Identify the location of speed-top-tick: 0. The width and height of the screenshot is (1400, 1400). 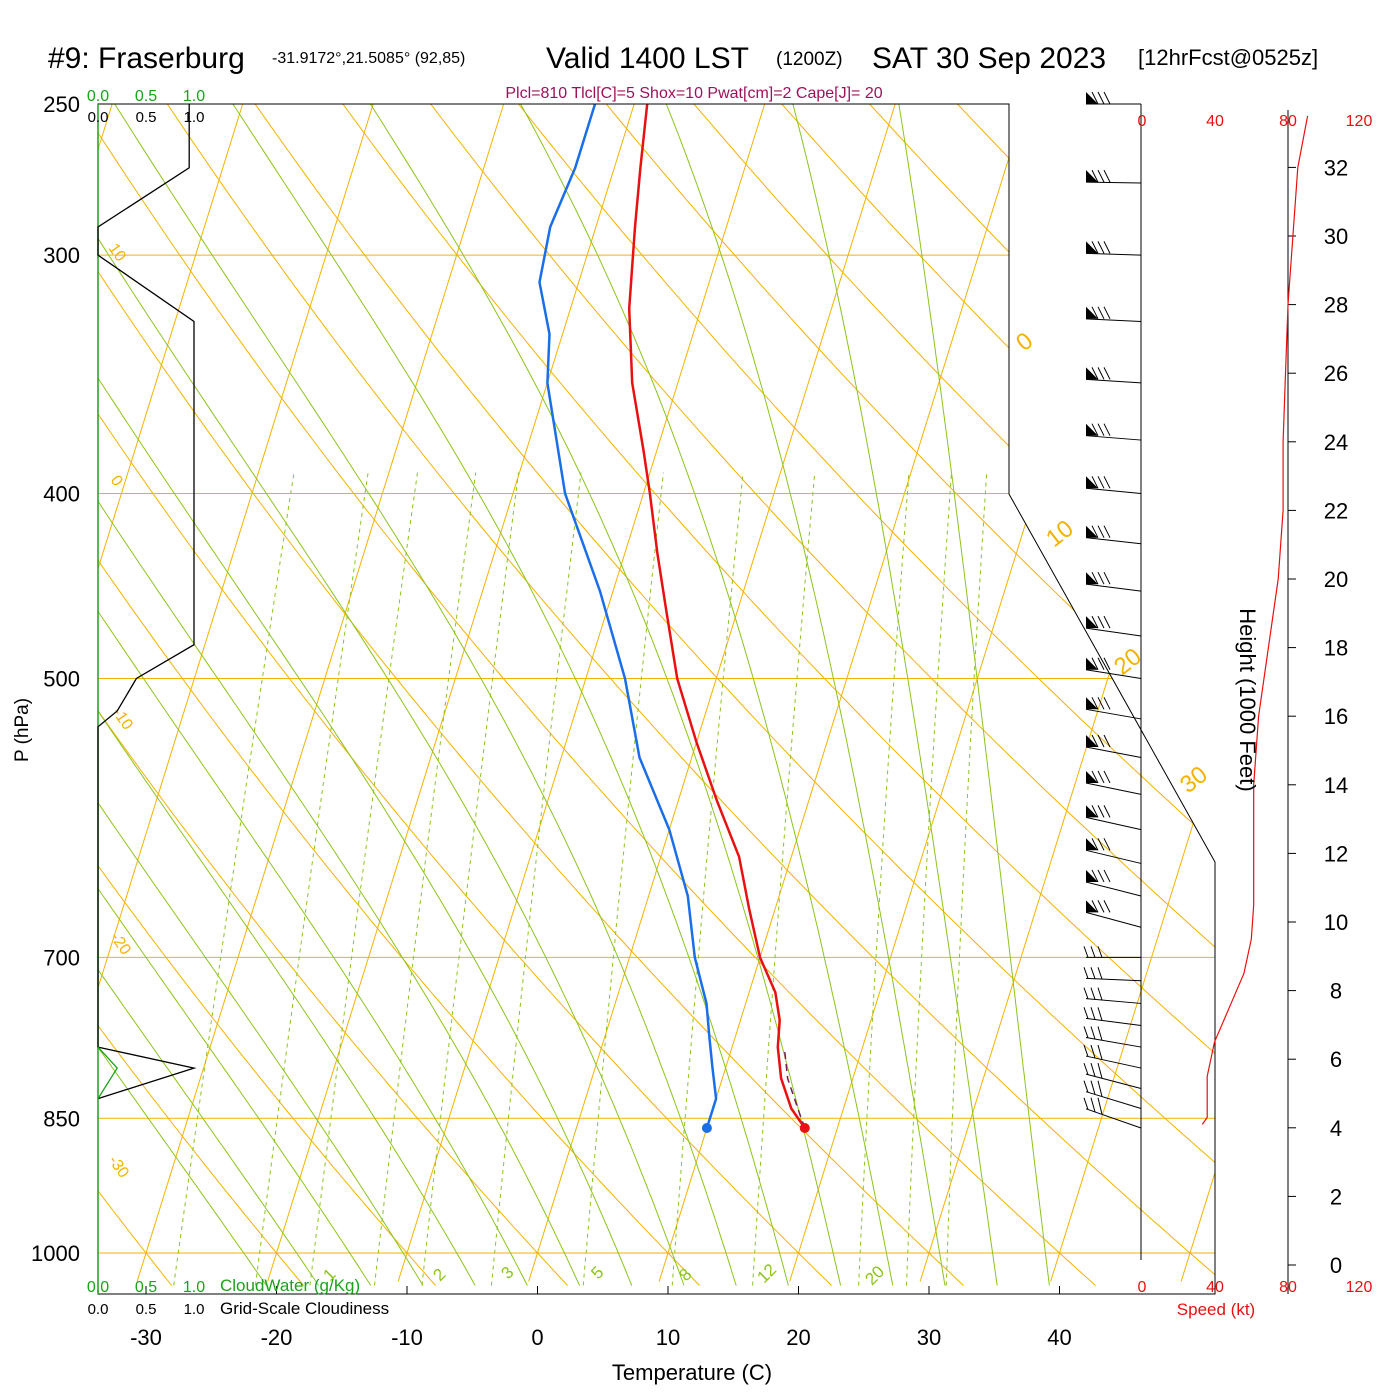
(1142, 121).